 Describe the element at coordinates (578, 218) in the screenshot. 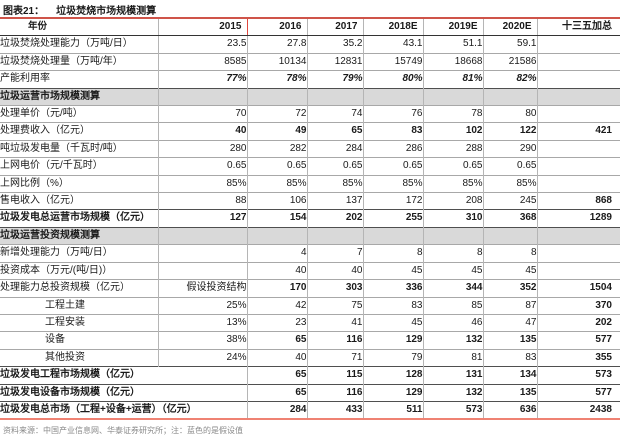

I see `value-cell: 1289` at that location.